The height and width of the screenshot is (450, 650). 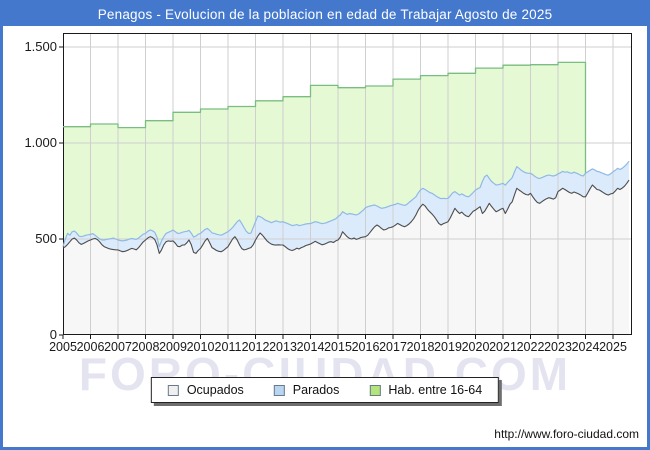 What do you see at coordinates (420, 347) in the screenshot?
I see `x-tick-label: 2018` at bounding box center [420, 347].